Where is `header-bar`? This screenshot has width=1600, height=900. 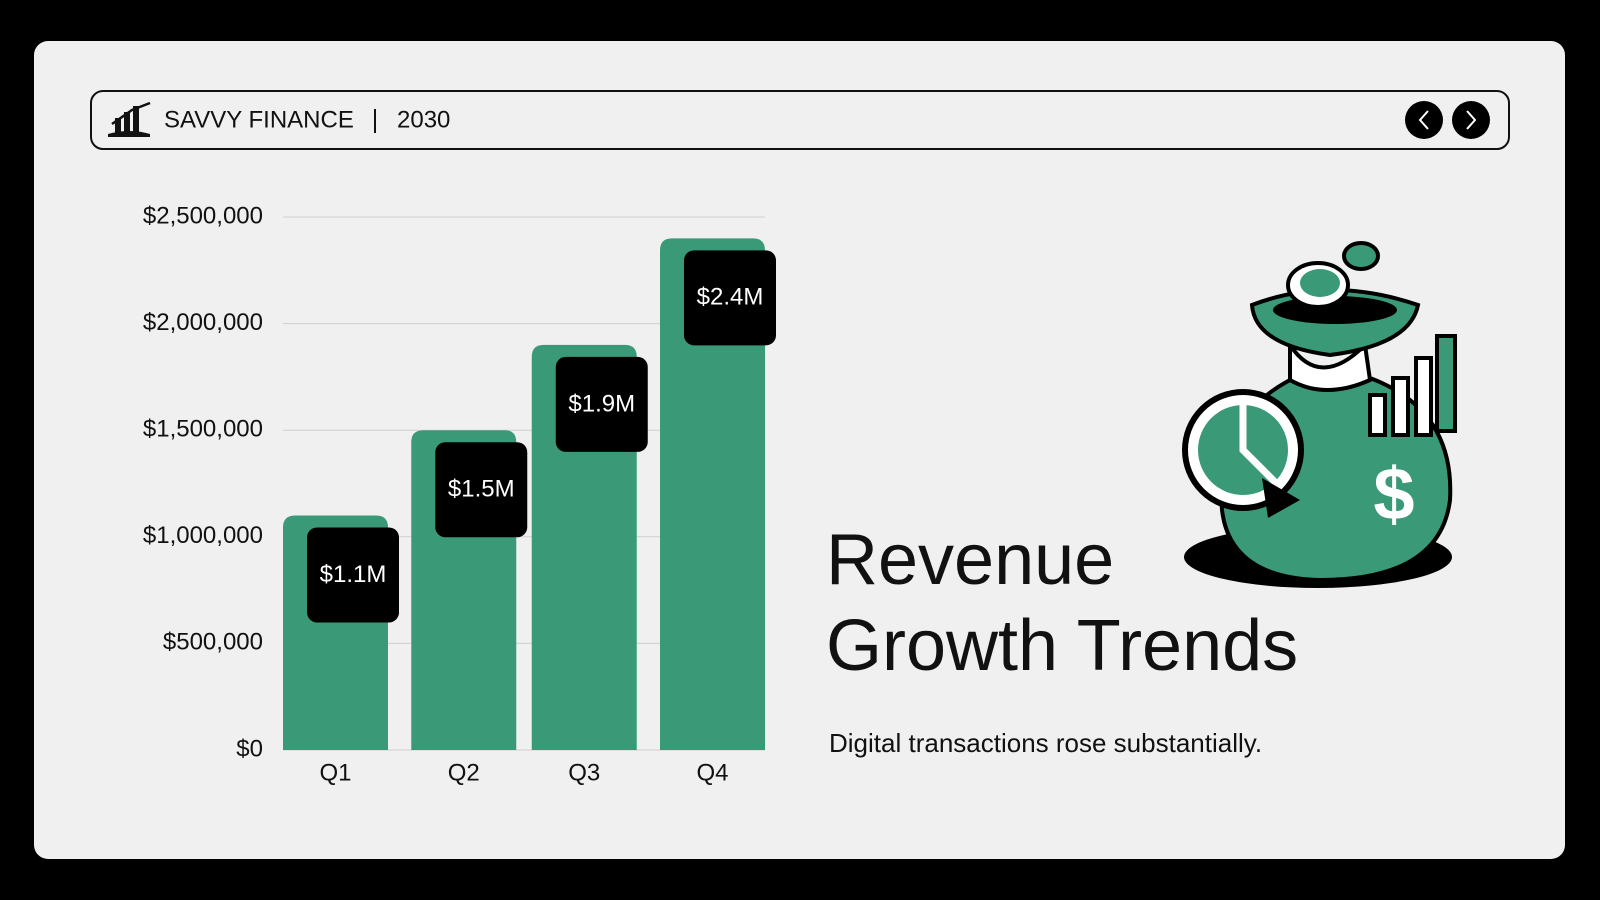 header-bar is located at coordinates (800, 120).